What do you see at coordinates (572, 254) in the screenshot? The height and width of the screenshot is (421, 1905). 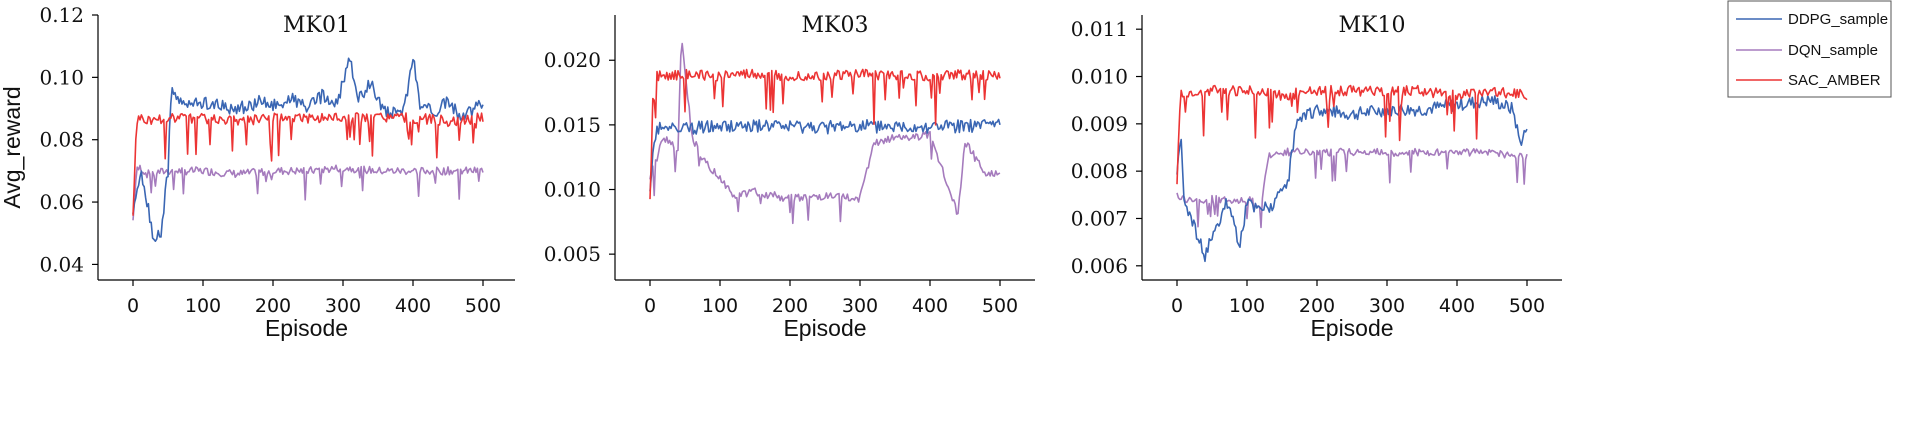 I see `y-tick-label: 0.005` at bounding box center [572, 254].